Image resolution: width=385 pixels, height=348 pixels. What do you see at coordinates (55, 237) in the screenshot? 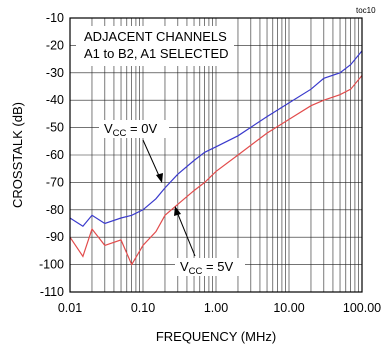
I see `y-tick-label: -90` at bounding box center [55, 237].